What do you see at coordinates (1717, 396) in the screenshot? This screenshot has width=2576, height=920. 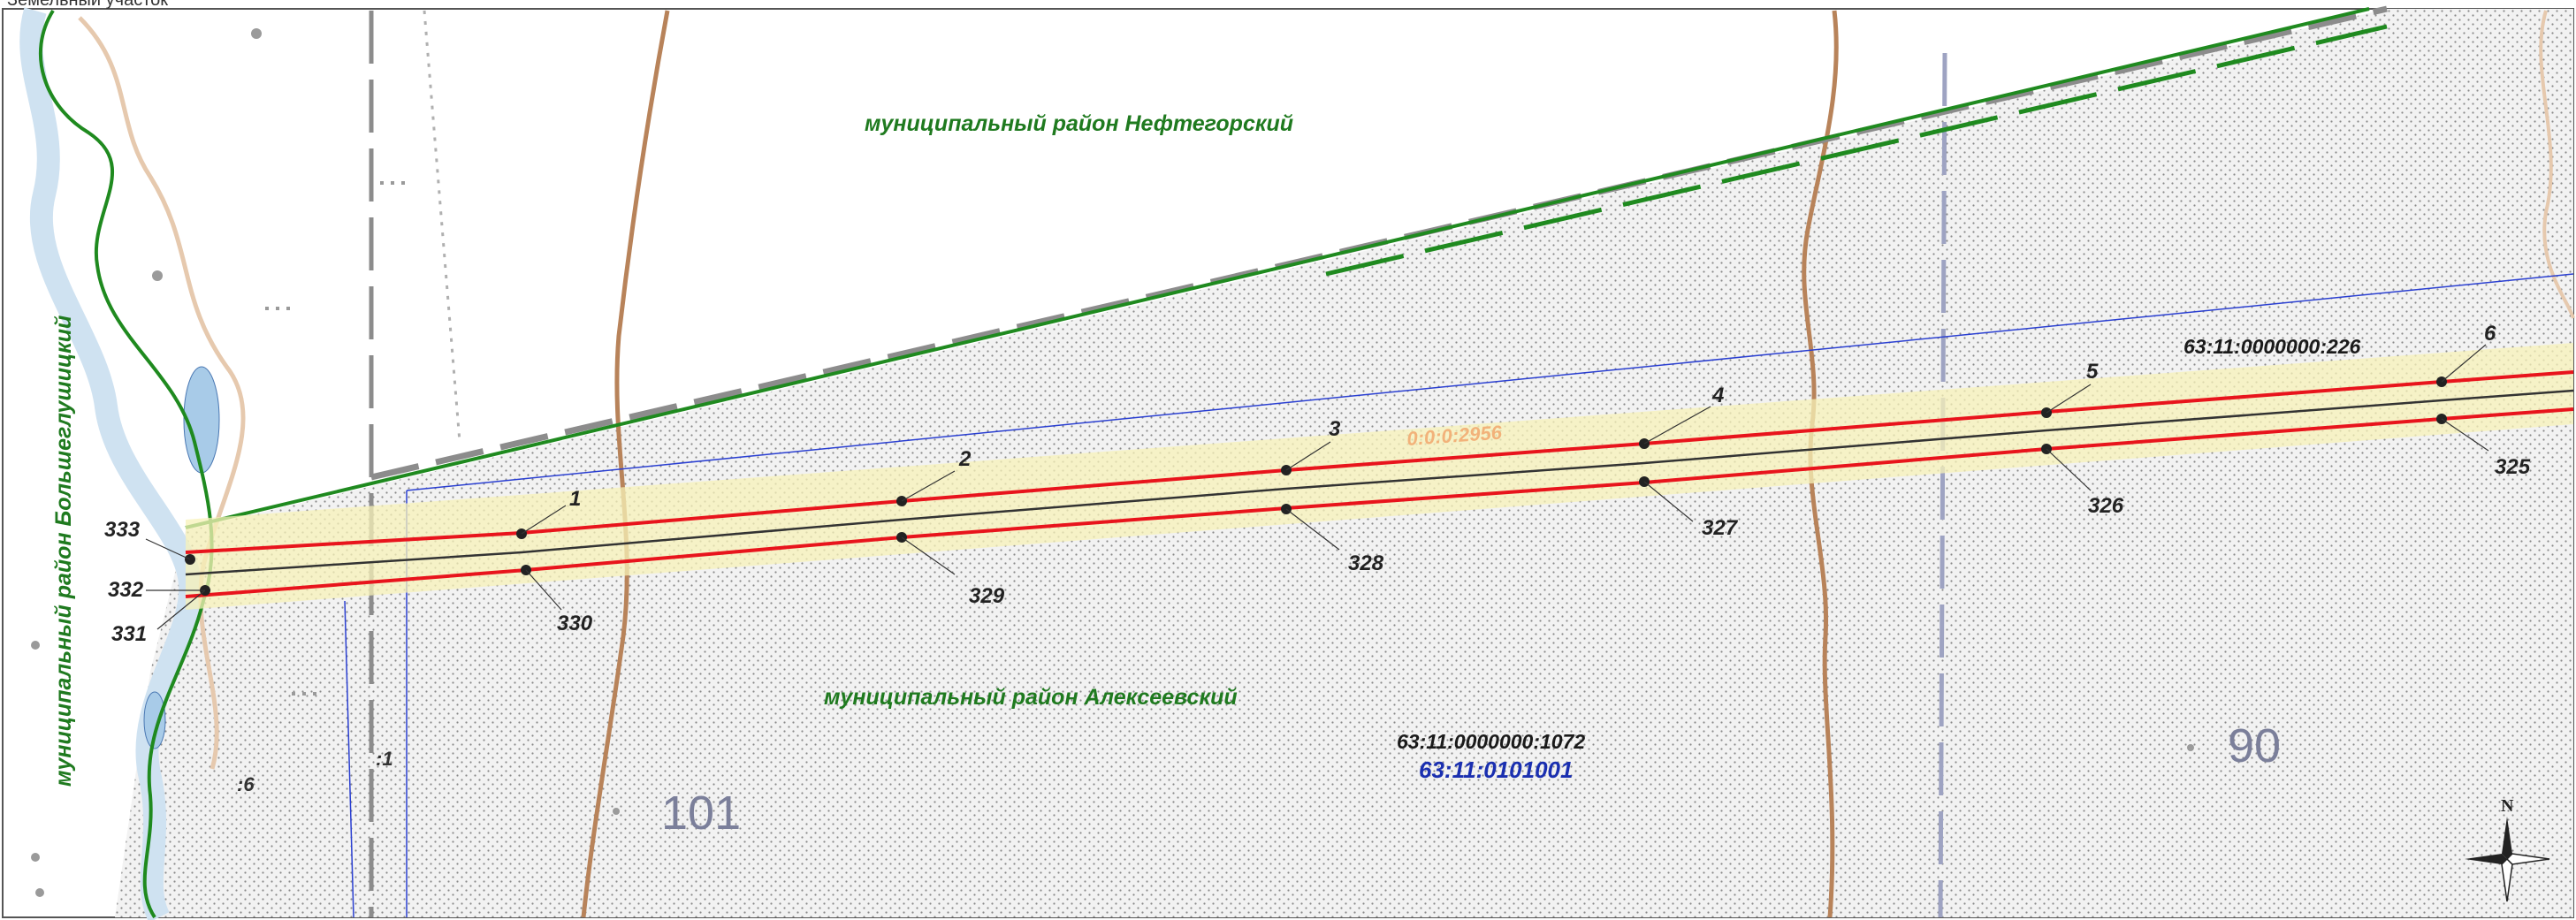 I see `point-label-4: 4` at bounding box center [1717, 396].